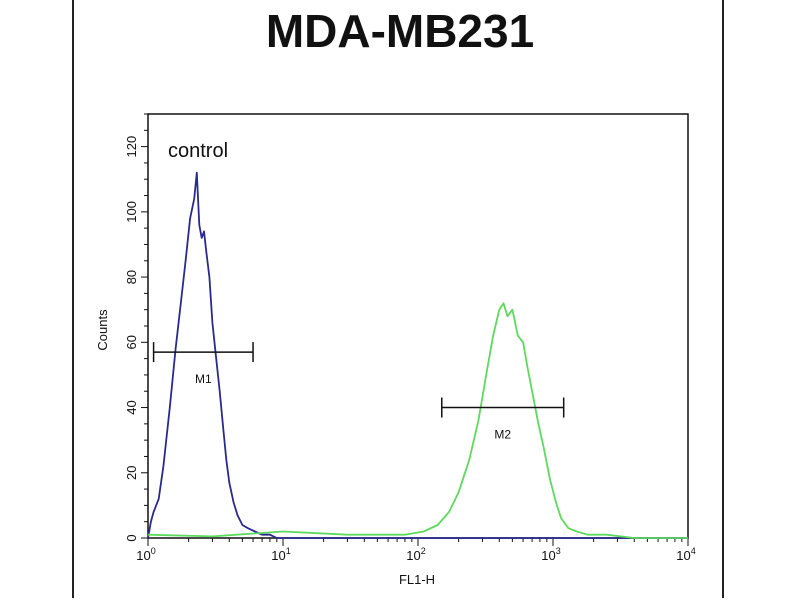  Describe the element at coordinates (417, 579) in the screenshot. I see `x-axis-label: FL1-H` at that location.